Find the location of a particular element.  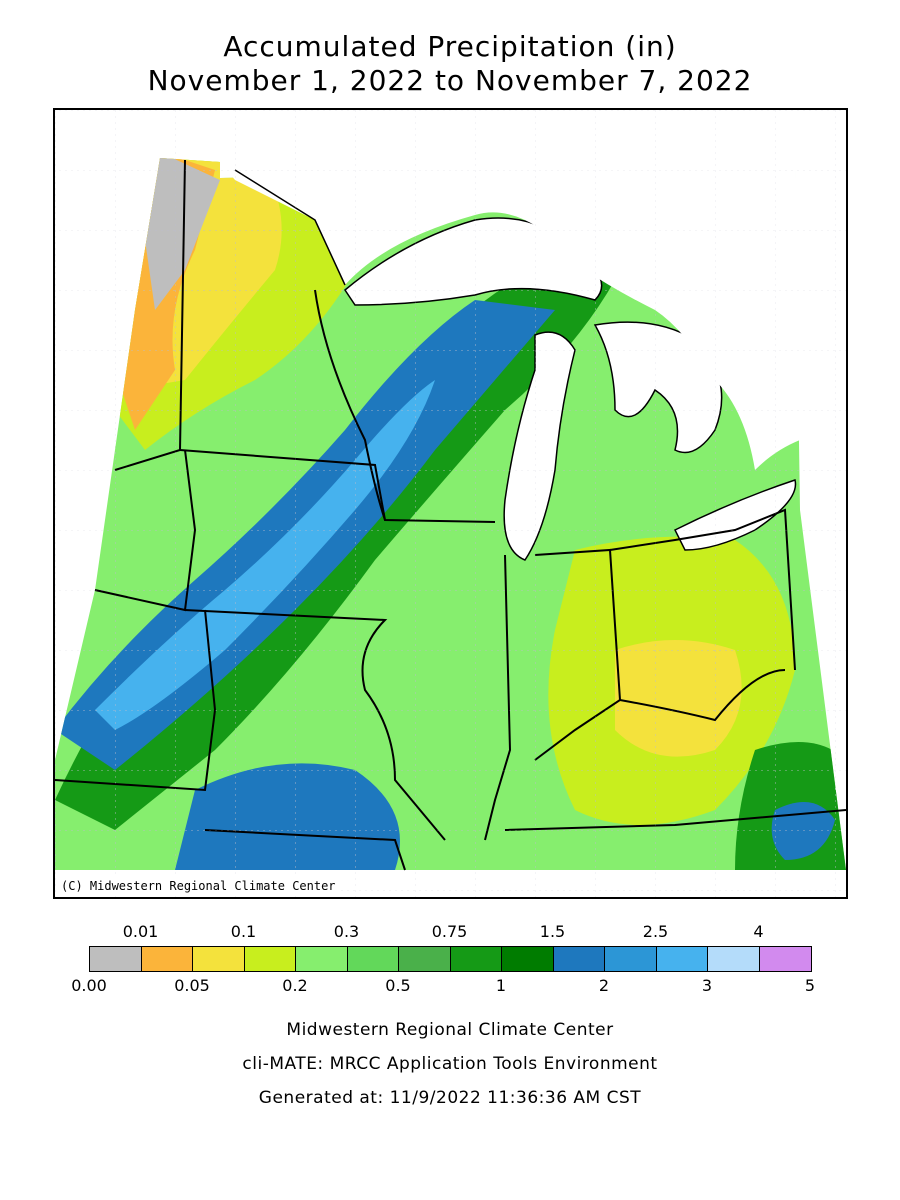

footer-generated-time: Generated at: 11/9/2022 11:36:36 AM CST is located at coordinates (450, 1098).